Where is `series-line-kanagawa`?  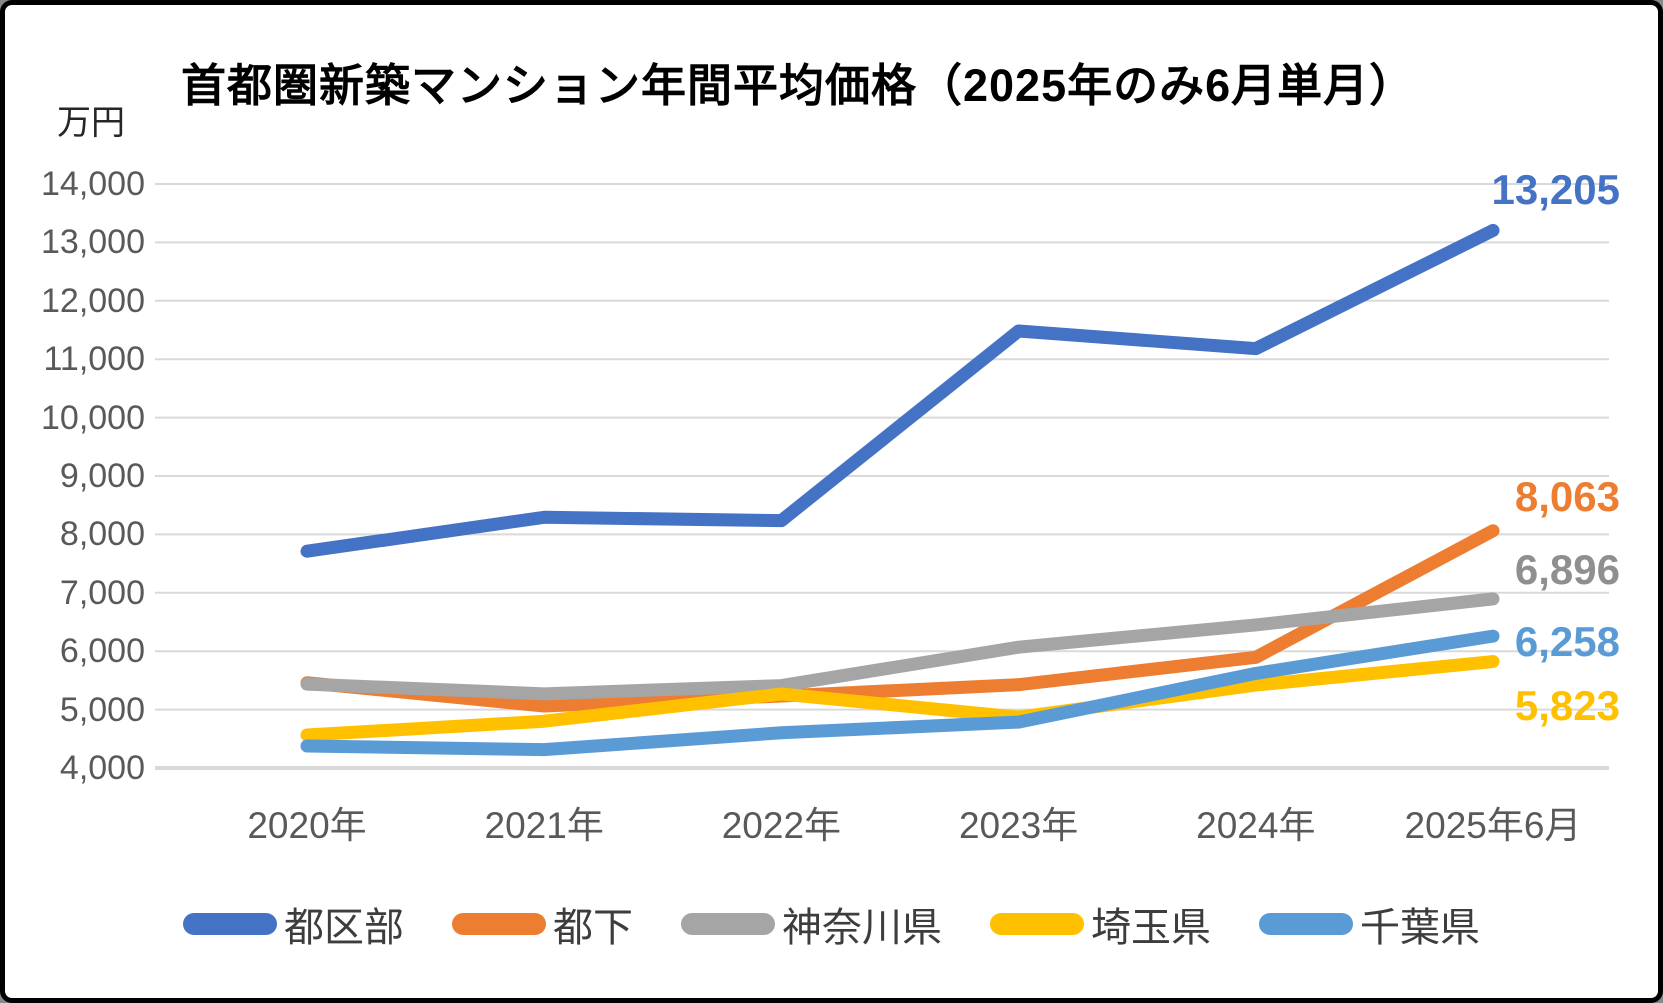 series-line-kanagawa is located at coordinates (900, 646).